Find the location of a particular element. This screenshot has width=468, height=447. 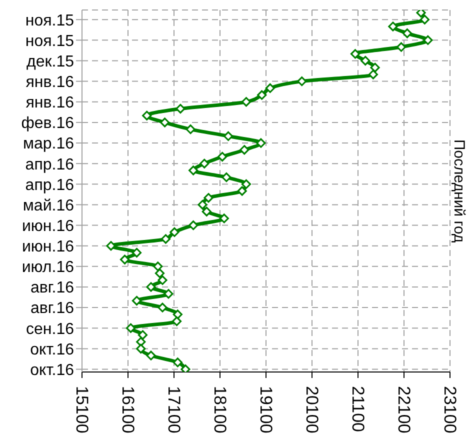

x-tick-label: 23100 is located at coordinates (450, 410).